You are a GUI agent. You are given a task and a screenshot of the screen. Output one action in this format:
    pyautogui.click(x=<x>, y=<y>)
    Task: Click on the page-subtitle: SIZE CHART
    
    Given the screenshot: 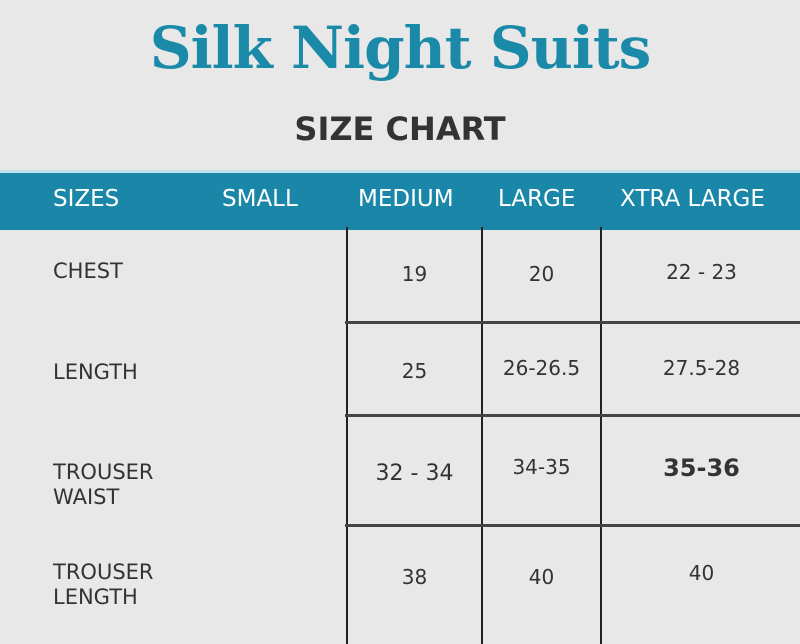 What is the action you would take?
    pyautogui.click(x=400, y=129)
    